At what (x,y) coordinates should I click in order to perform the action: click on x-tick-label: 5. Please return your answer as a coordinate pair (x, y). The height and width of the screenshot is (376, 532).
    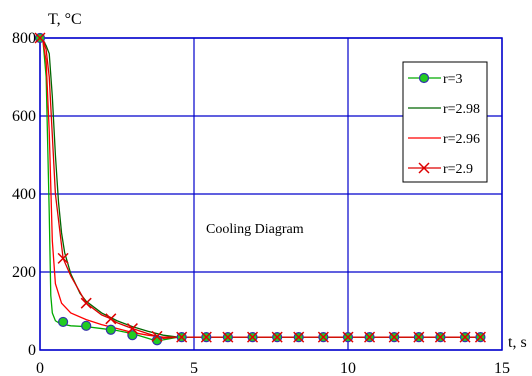
    Looking at the image, I should click on (194, 368).